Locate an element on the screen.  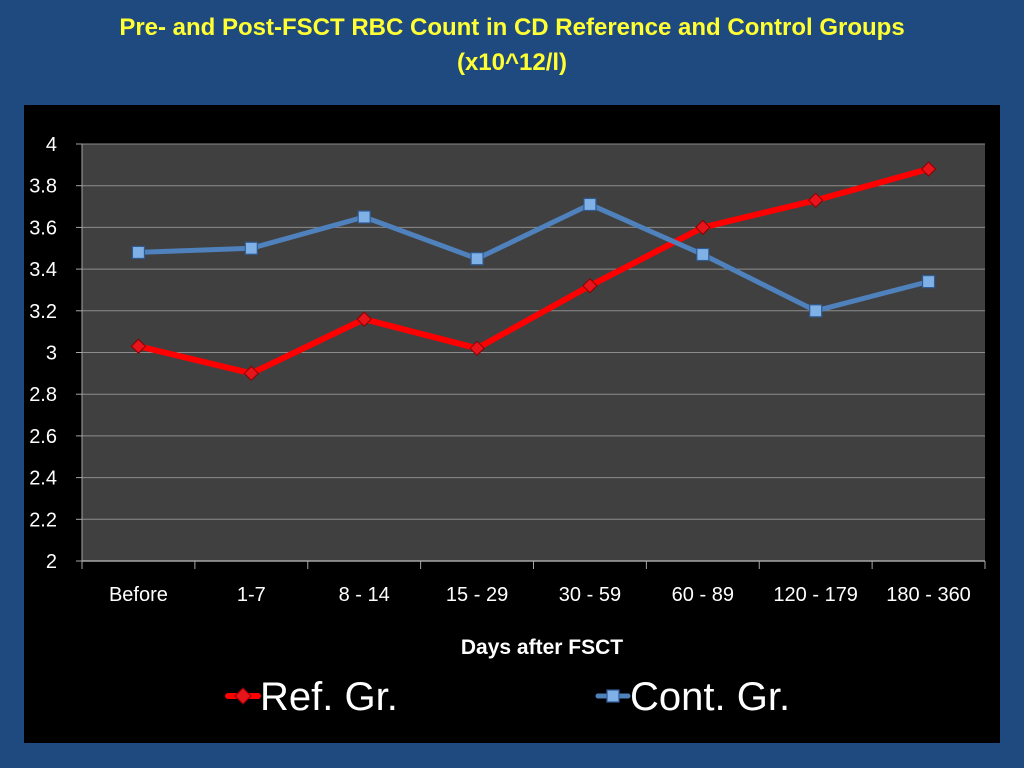
y-tick-label: 3.8 is located at coordinates (43, 187).